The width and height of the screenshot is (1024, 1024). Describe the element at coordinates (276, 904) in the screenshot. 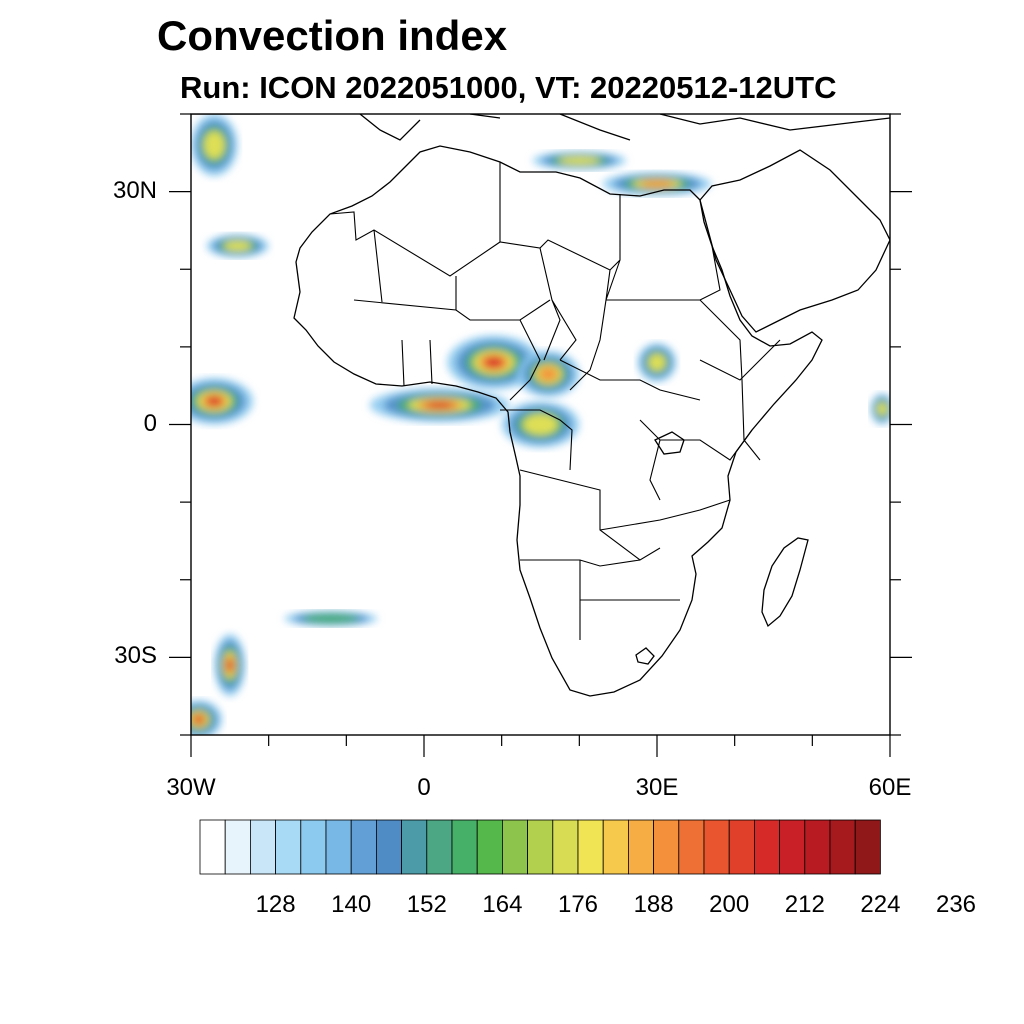

I see `colorbar-label: 128` at that location.